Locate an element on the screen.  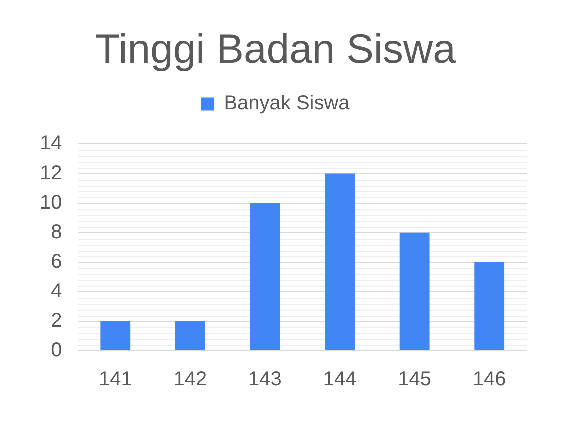
x-tick-label: 144 is located at coordinates (340, 379).